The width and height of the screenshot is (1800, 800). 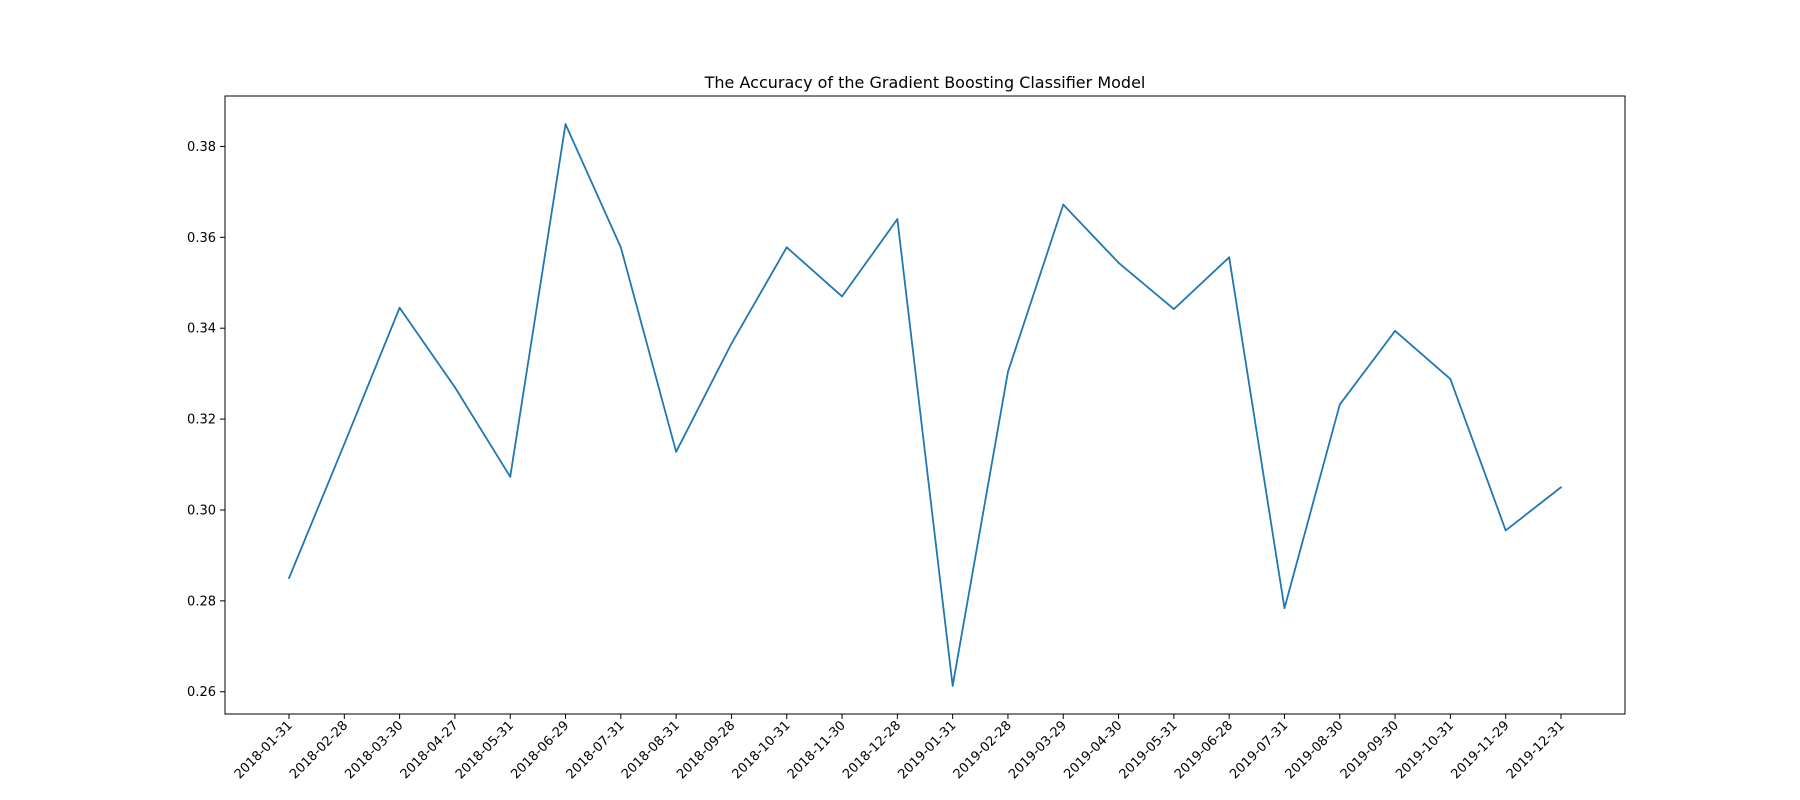 What do you see at coordinates (201, 238) in the screenshot?
I see `y-tick-label: 0.36` at bounding box center [201, 238].